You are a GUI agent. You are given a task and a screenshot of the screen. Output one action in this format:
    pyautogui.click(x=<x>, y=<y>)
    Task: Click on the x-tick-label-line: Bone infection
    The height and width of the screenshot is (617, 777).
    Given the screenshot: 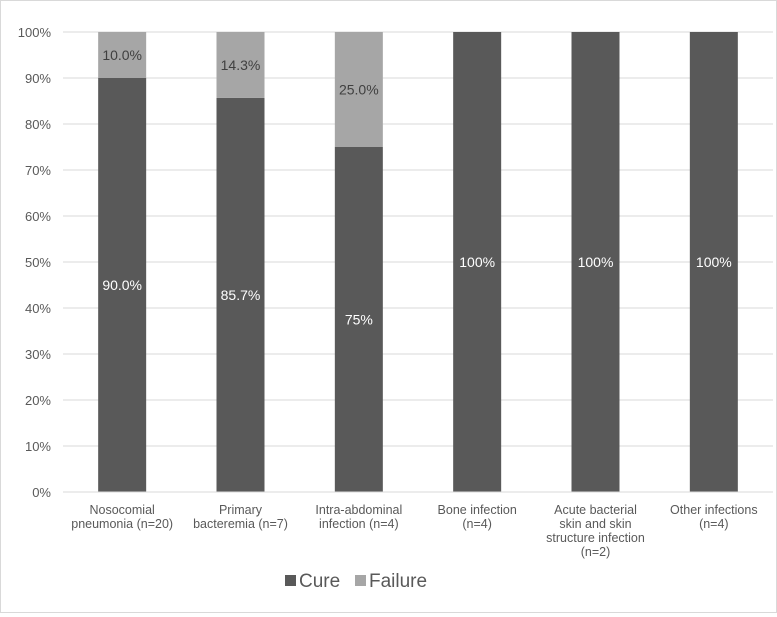 What is the action you would take?
    pyautogui.click(x=477, y=510)
    